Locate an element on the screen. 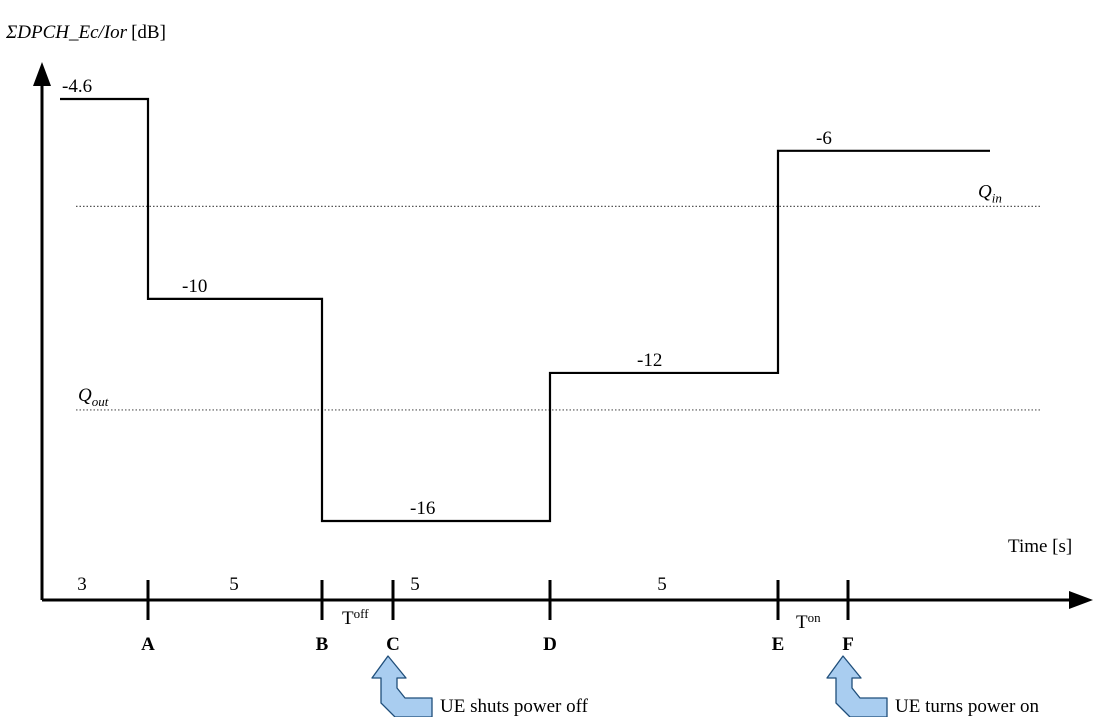 This screenshot has width=1093, height=722. level-label: -10 is located at coordinates (194, 286).